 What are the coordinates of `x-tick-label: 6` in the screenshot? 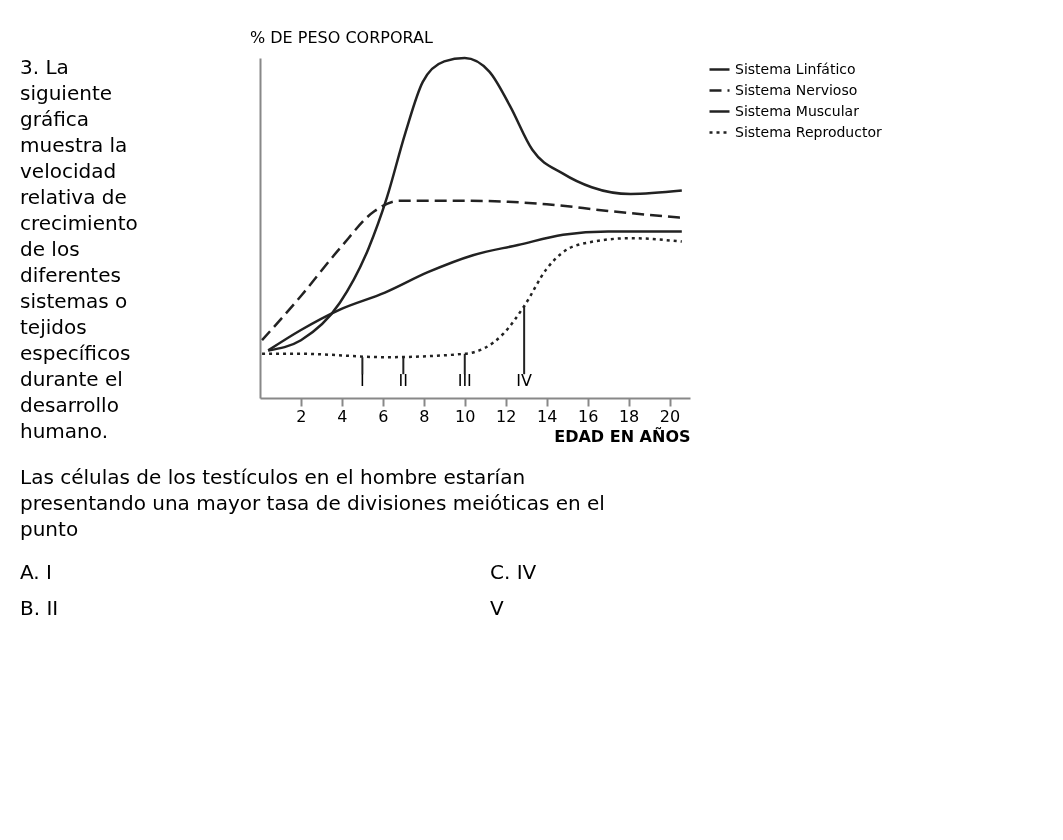 It's located at (383, 416).